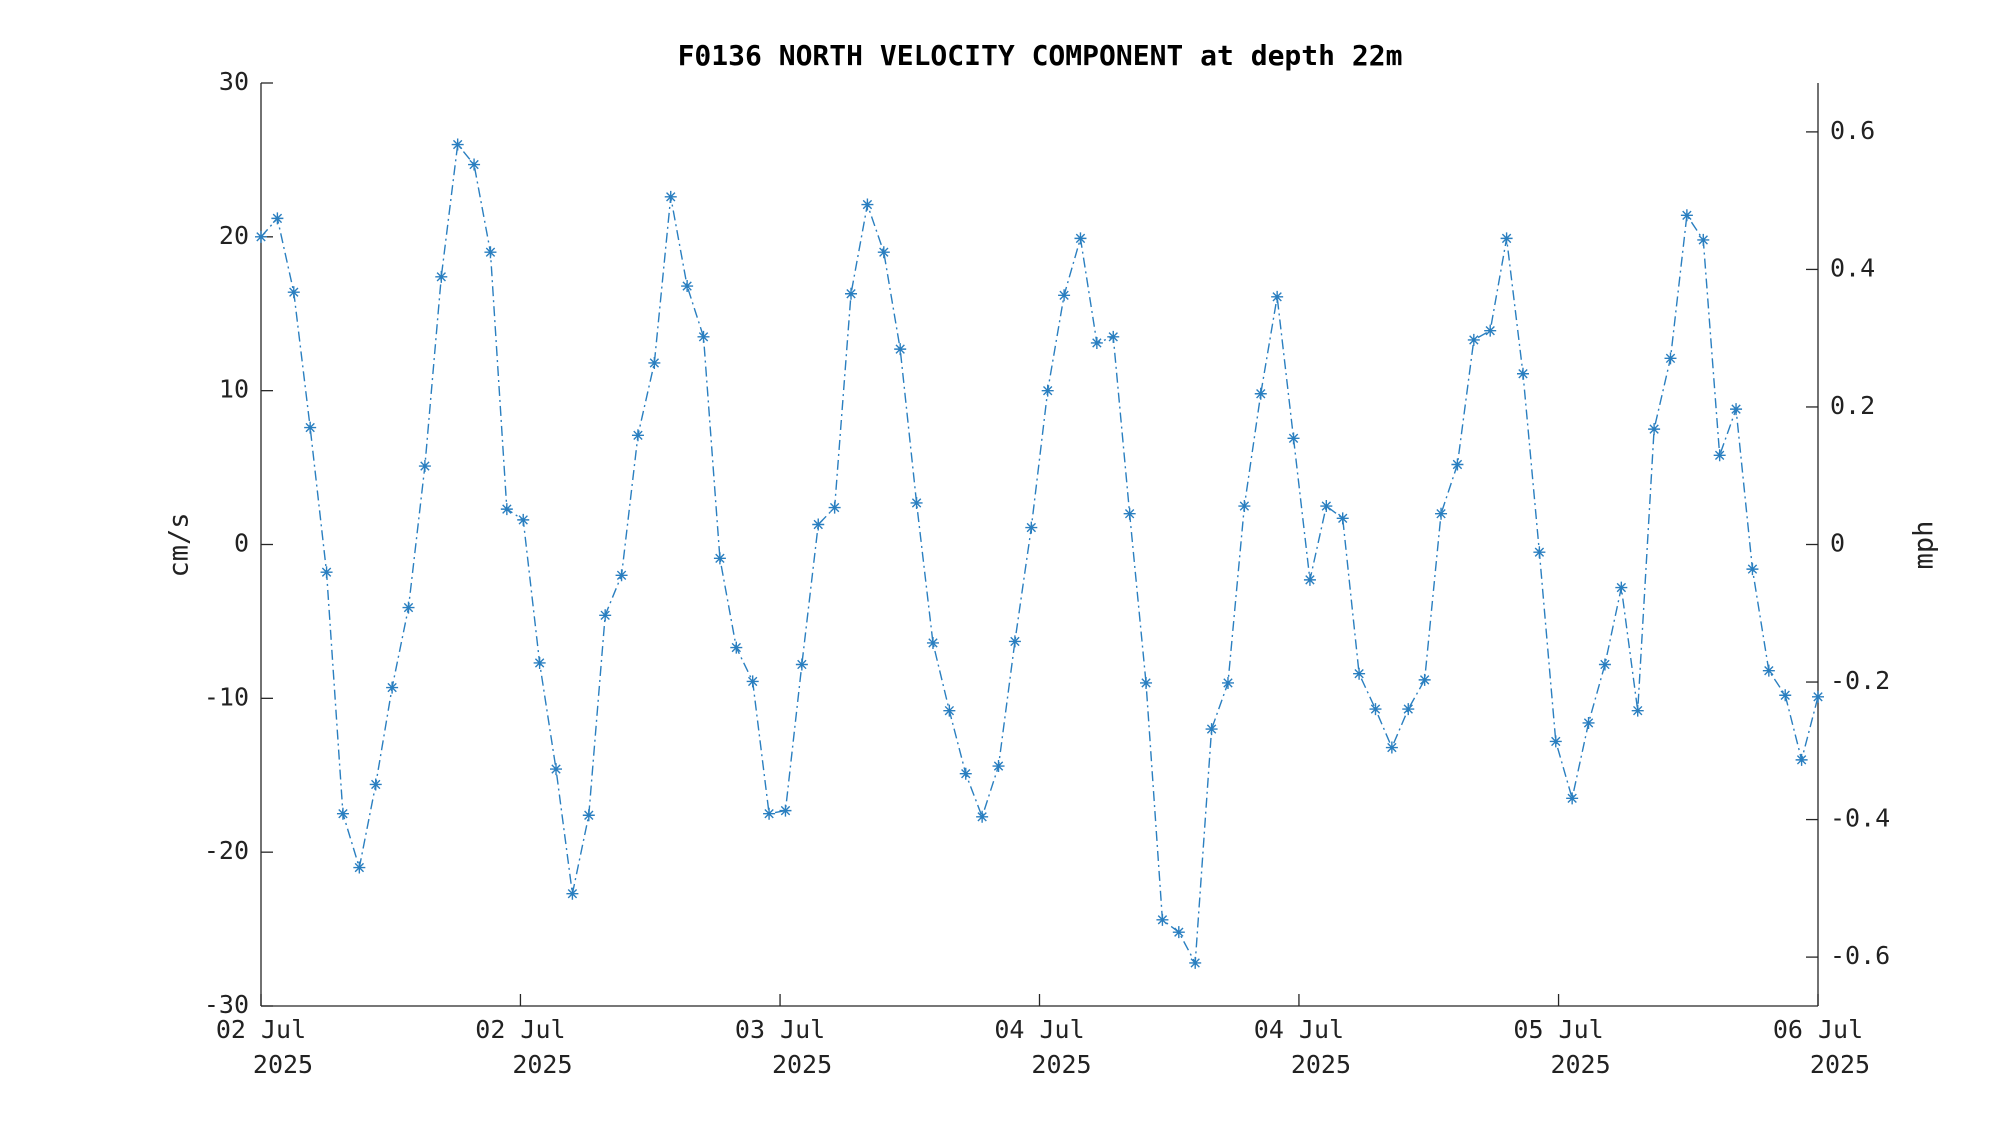 The image size is (2000, 1125). What do you see at coordinates (241, 543) in the screenshot?
I see `y-tick-label: 0` at bounding box center [241, 543].